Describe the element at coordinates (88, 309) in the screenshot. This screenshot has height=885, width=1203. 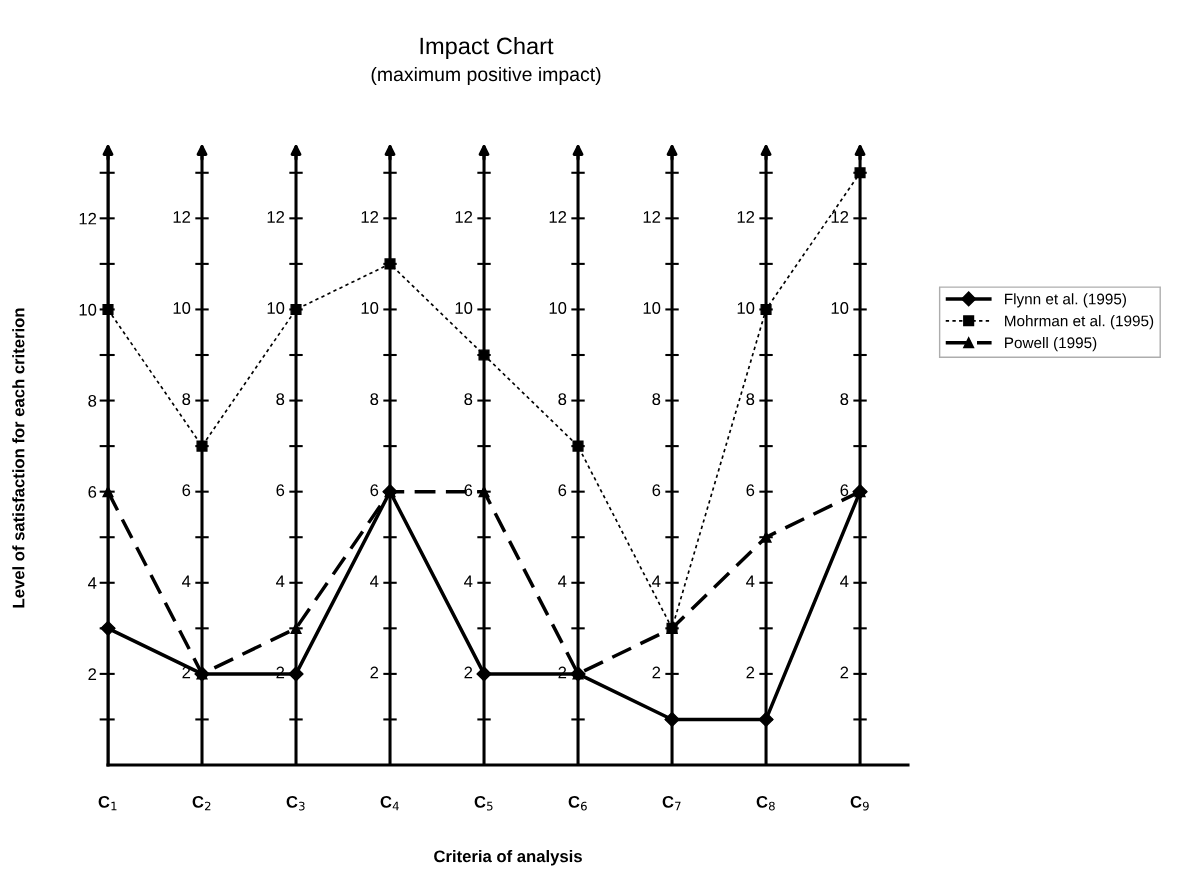
I see `y-tick-label: 10` at that location.